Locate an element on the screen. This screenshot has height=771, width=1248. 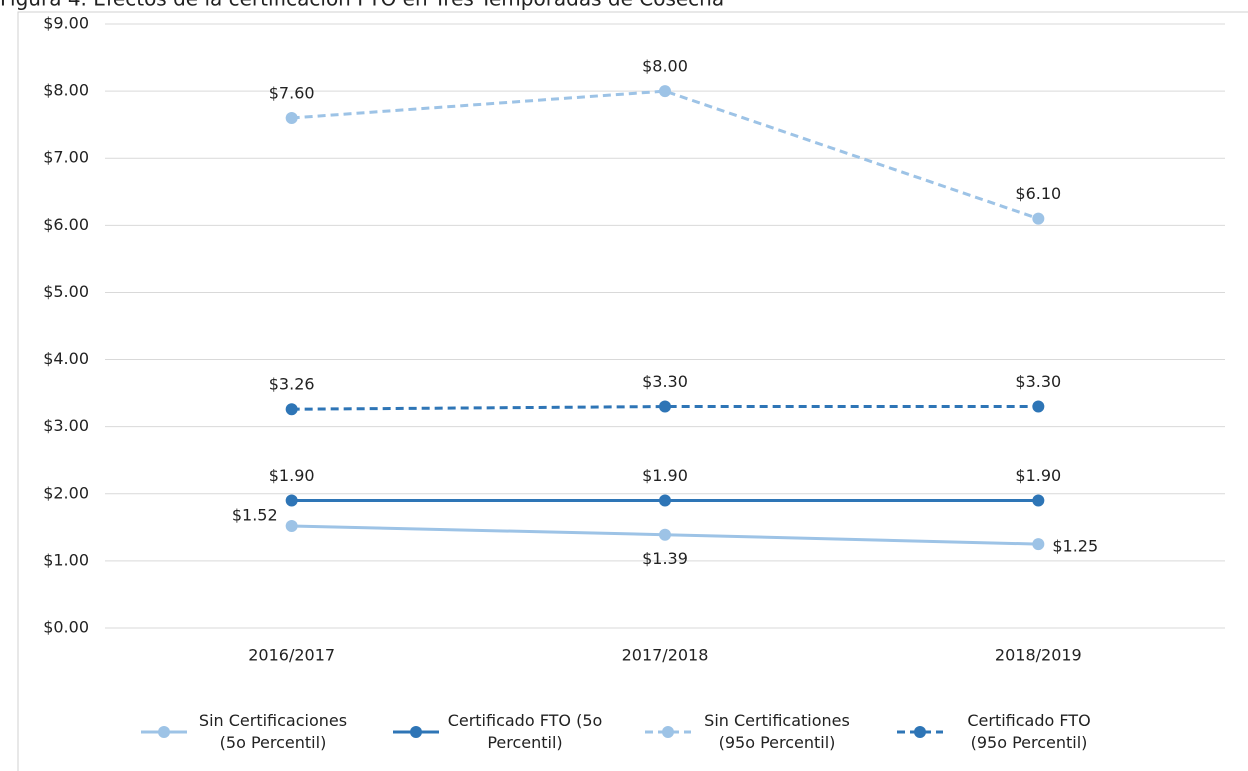
data-label: $8.00 is located at coordinates (665, 66).